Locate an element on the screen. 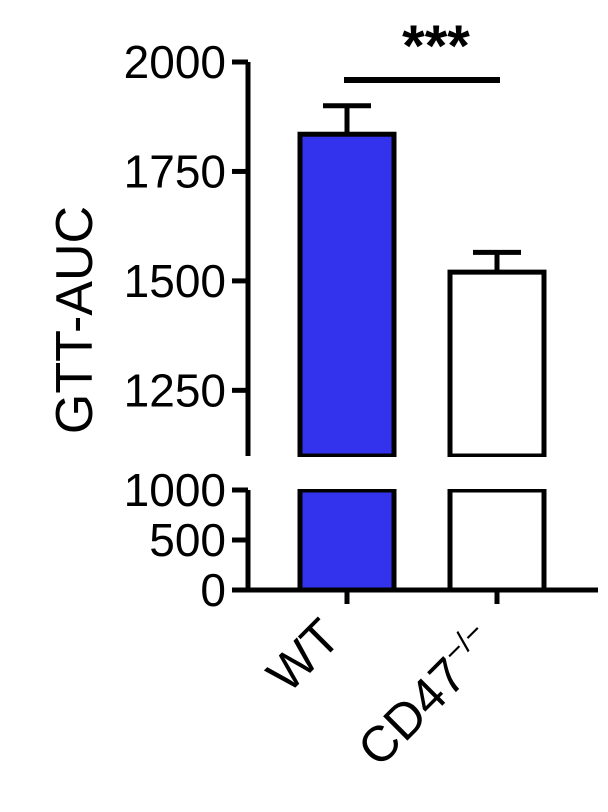 The width and height of the screenshot is (608, 812). y-axis-label: GTT-AUC is located at coordinates (75, 320).